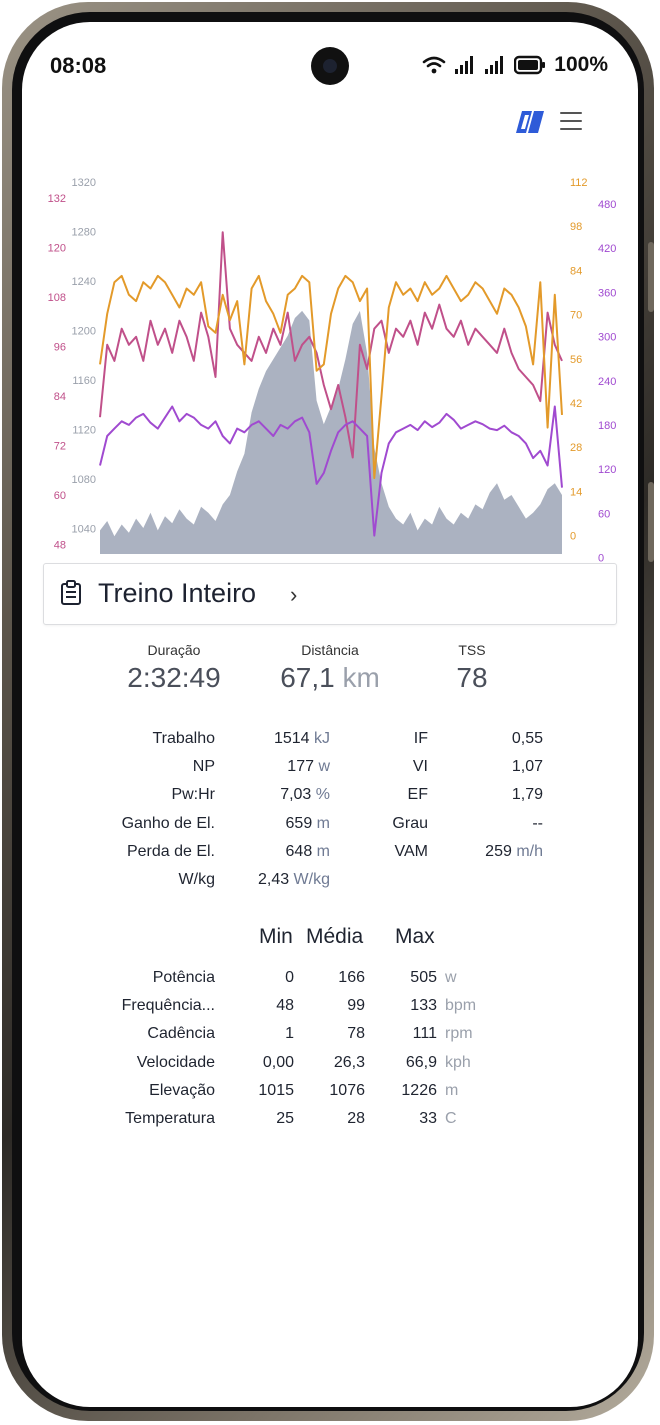 Image resolution: width=660 pixels, height=1425 pixels. What do you see at coordinates (411, 851) in the screenshot?
I see `metric-label: VAM` at bounding box center [411, 851].